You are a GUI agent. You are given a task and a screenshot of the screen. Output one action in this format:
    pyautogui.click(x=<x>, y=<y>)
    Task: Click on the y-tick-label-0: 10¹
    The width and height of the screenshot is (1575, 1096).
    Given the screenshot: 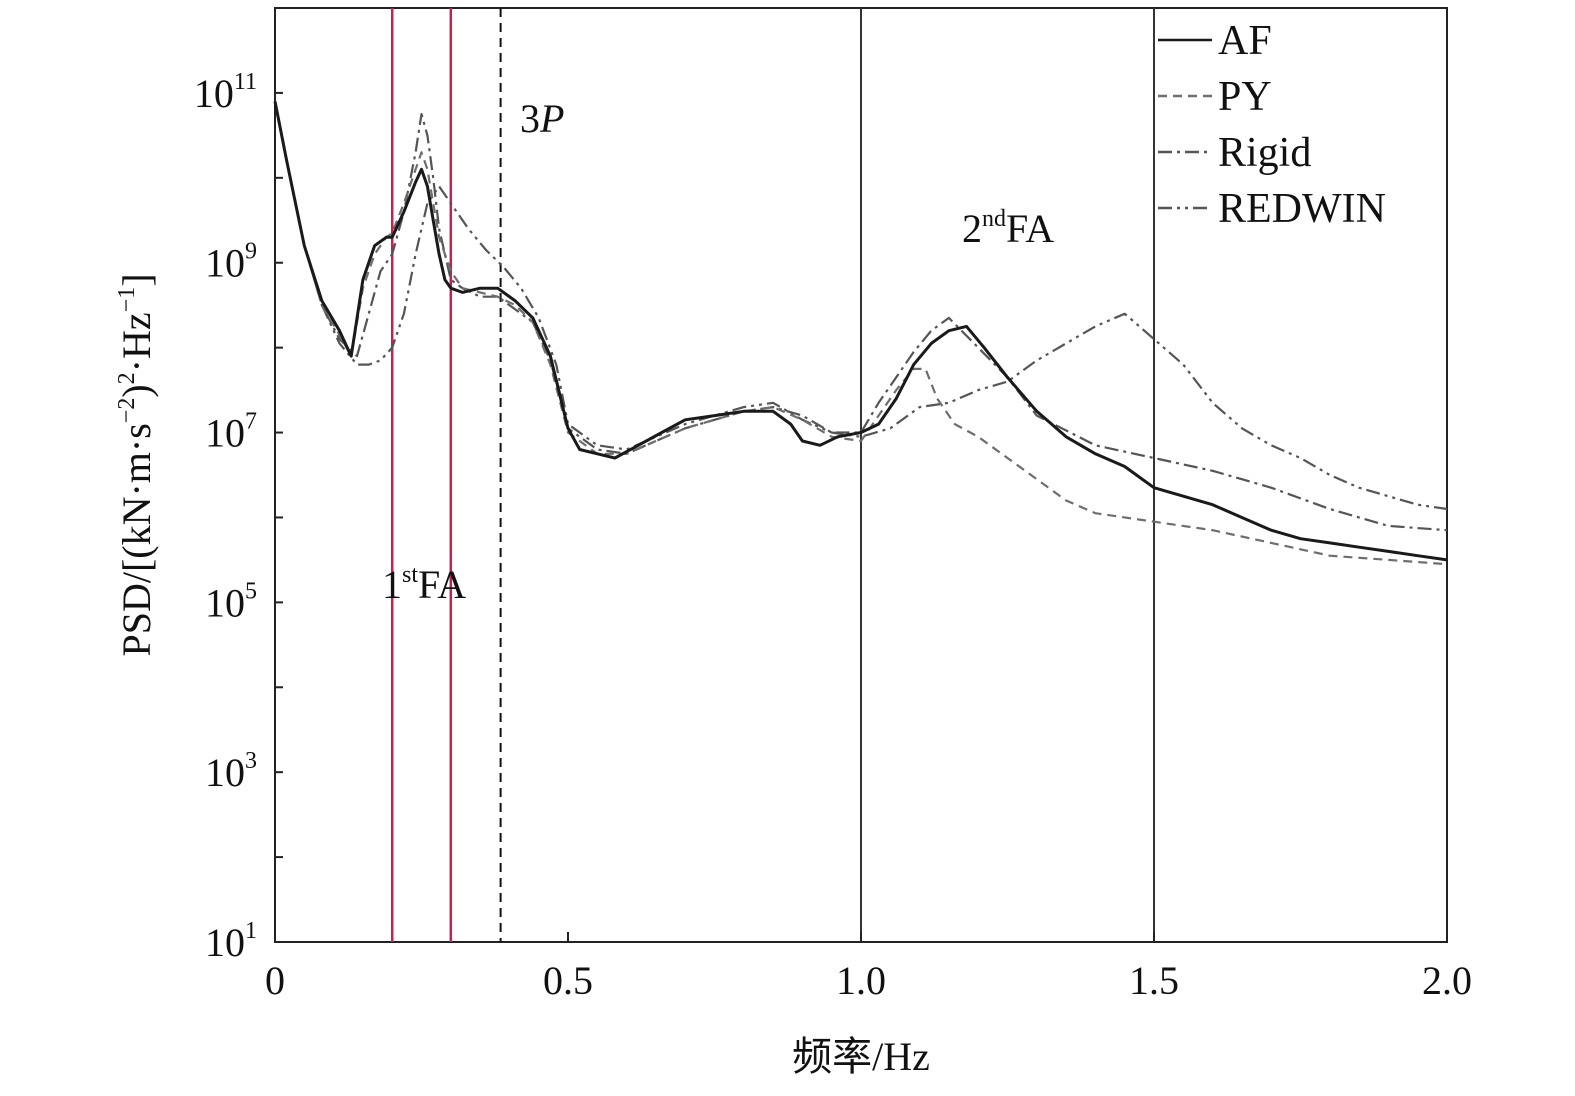 What is the action you would take?
    pyautogui.click(x=231, y=941)
    